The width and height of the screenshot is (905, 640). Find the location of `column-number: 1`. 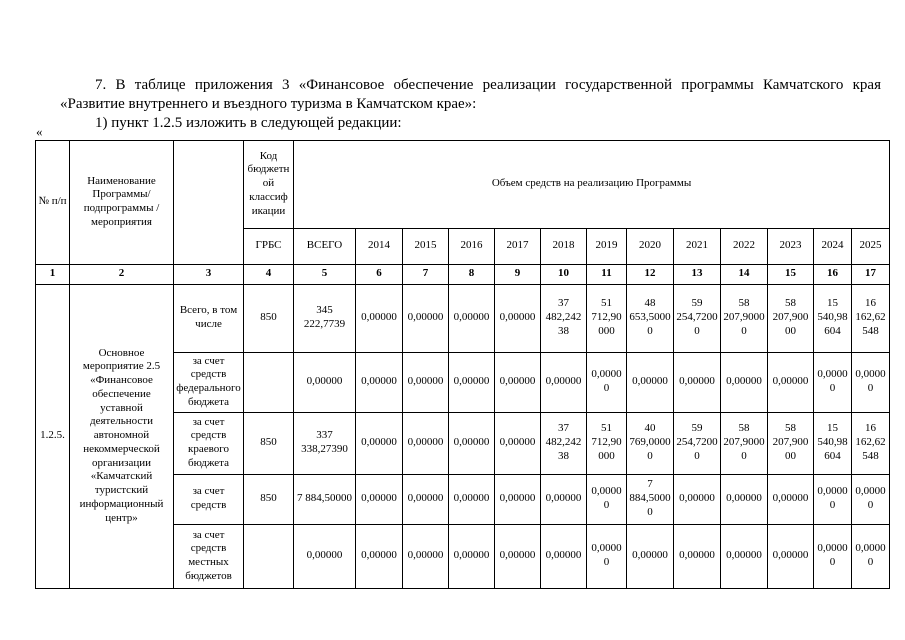

column-number: 1 is located at coordinates (52, 274).